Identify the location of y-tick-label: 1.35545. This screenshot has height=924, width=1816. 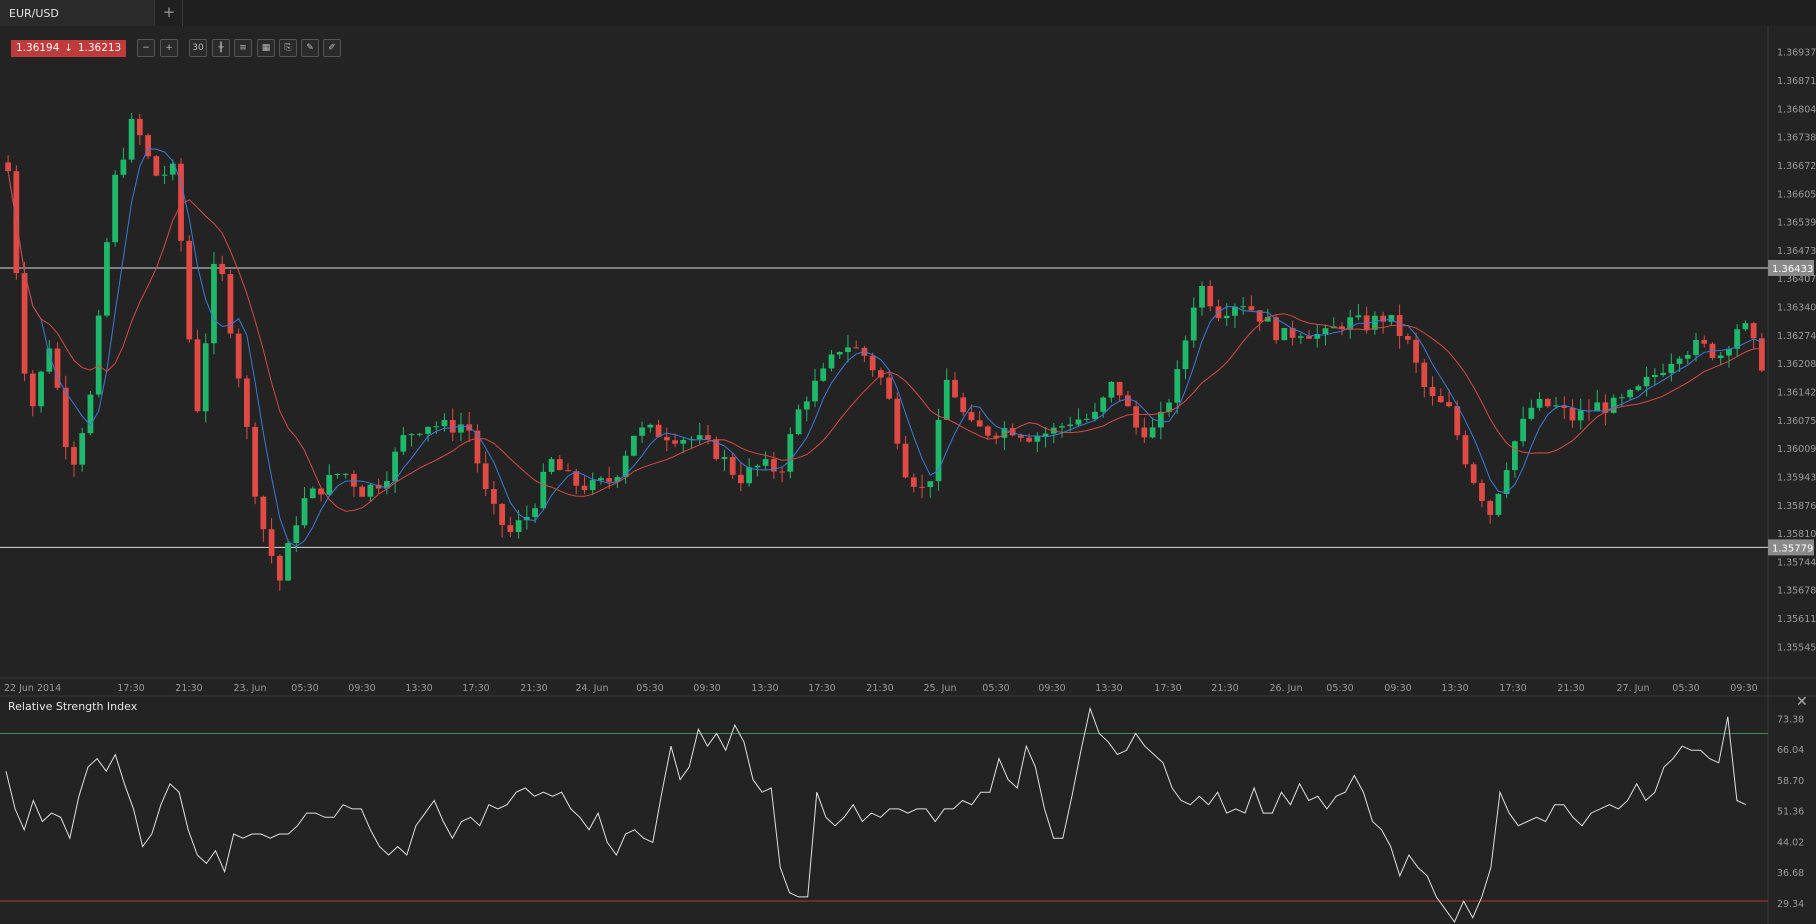
(1796, 647).